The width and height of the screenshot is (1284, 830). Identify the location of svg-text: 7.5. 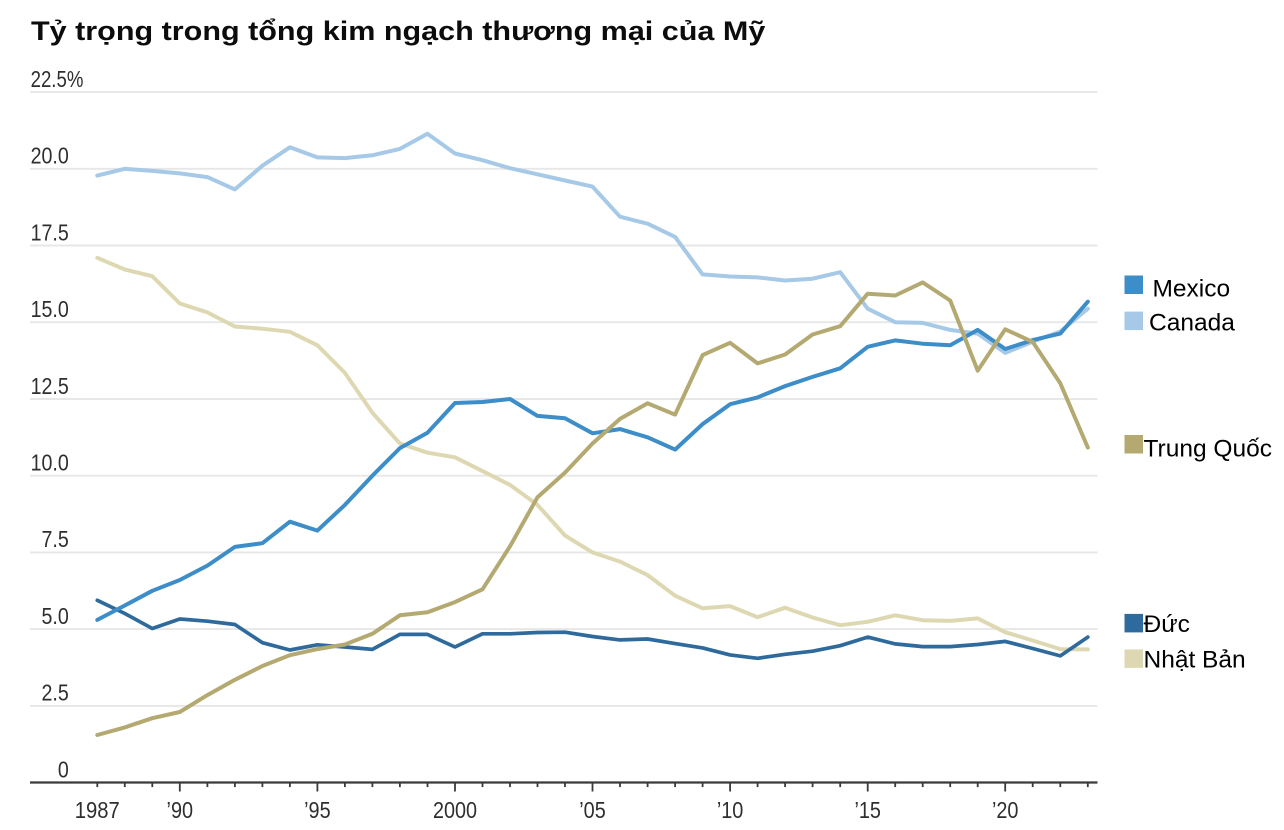
(55, 539).